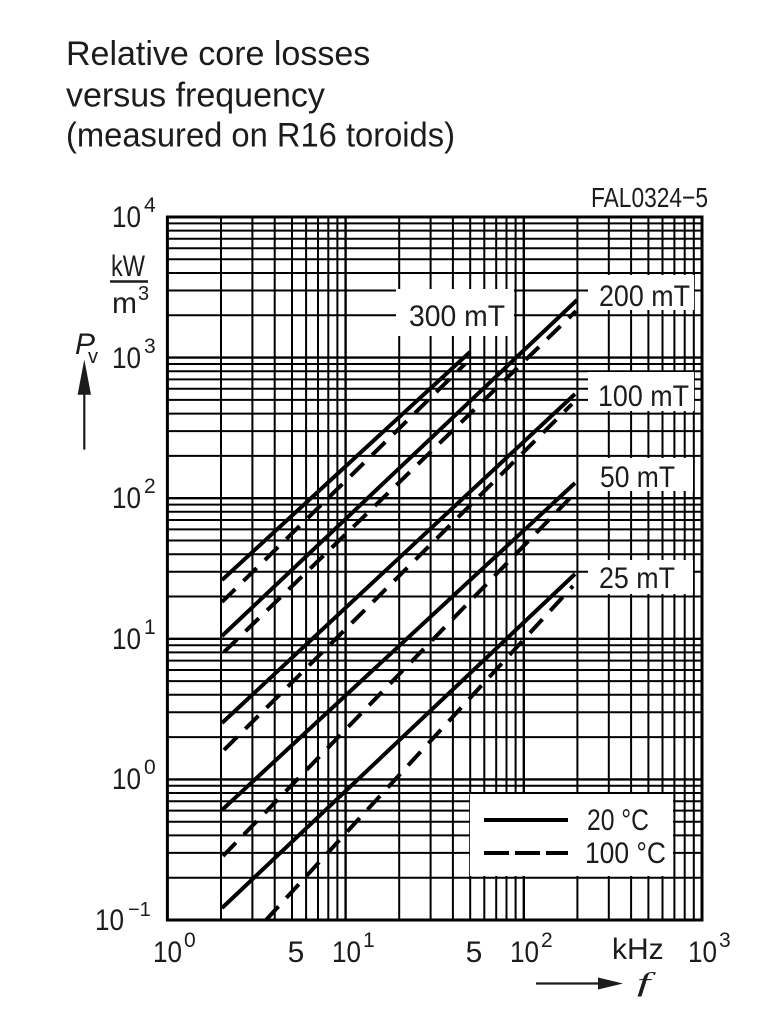  I want to click on svg-text: 50 mT, so click(637, 477).